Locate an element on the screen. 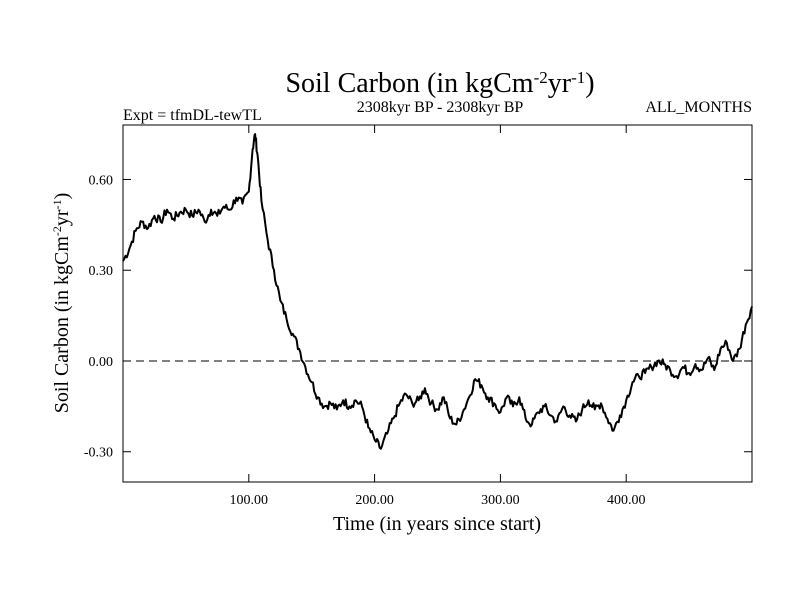  y-axis-label: Soil Carbon (in kgCm-2yr-1) is located at coordinates (61, 303).